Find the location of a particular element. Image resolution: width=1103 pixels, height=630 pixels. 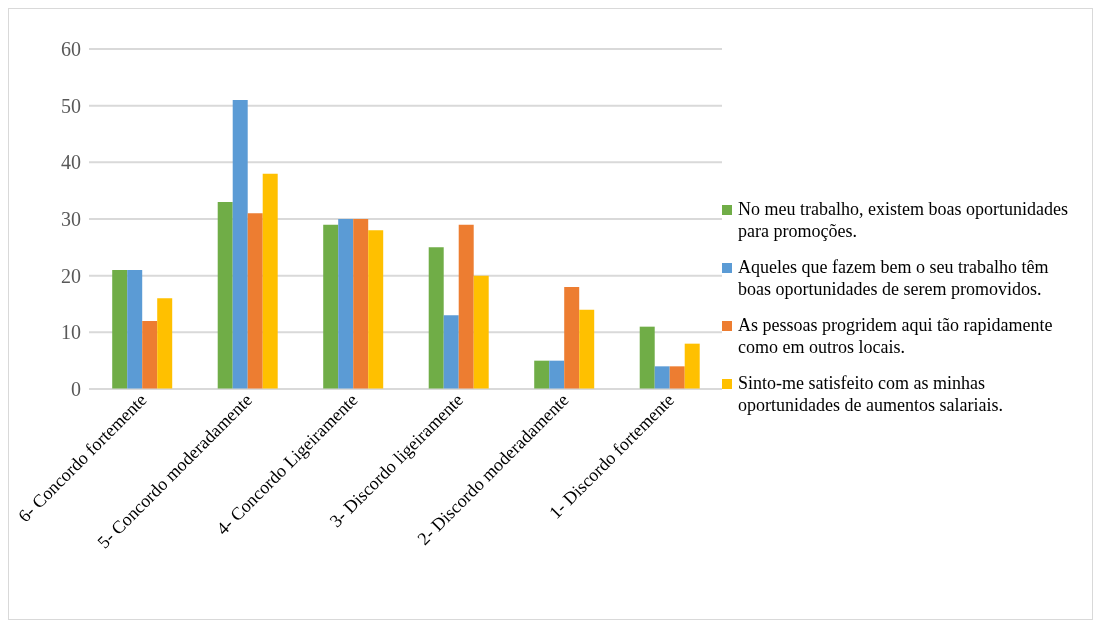

legend-label: Aqueles que fazem bem o seu trabalho têm boas oportunidades de serem promovidos. is located at coordinates (894, 278).